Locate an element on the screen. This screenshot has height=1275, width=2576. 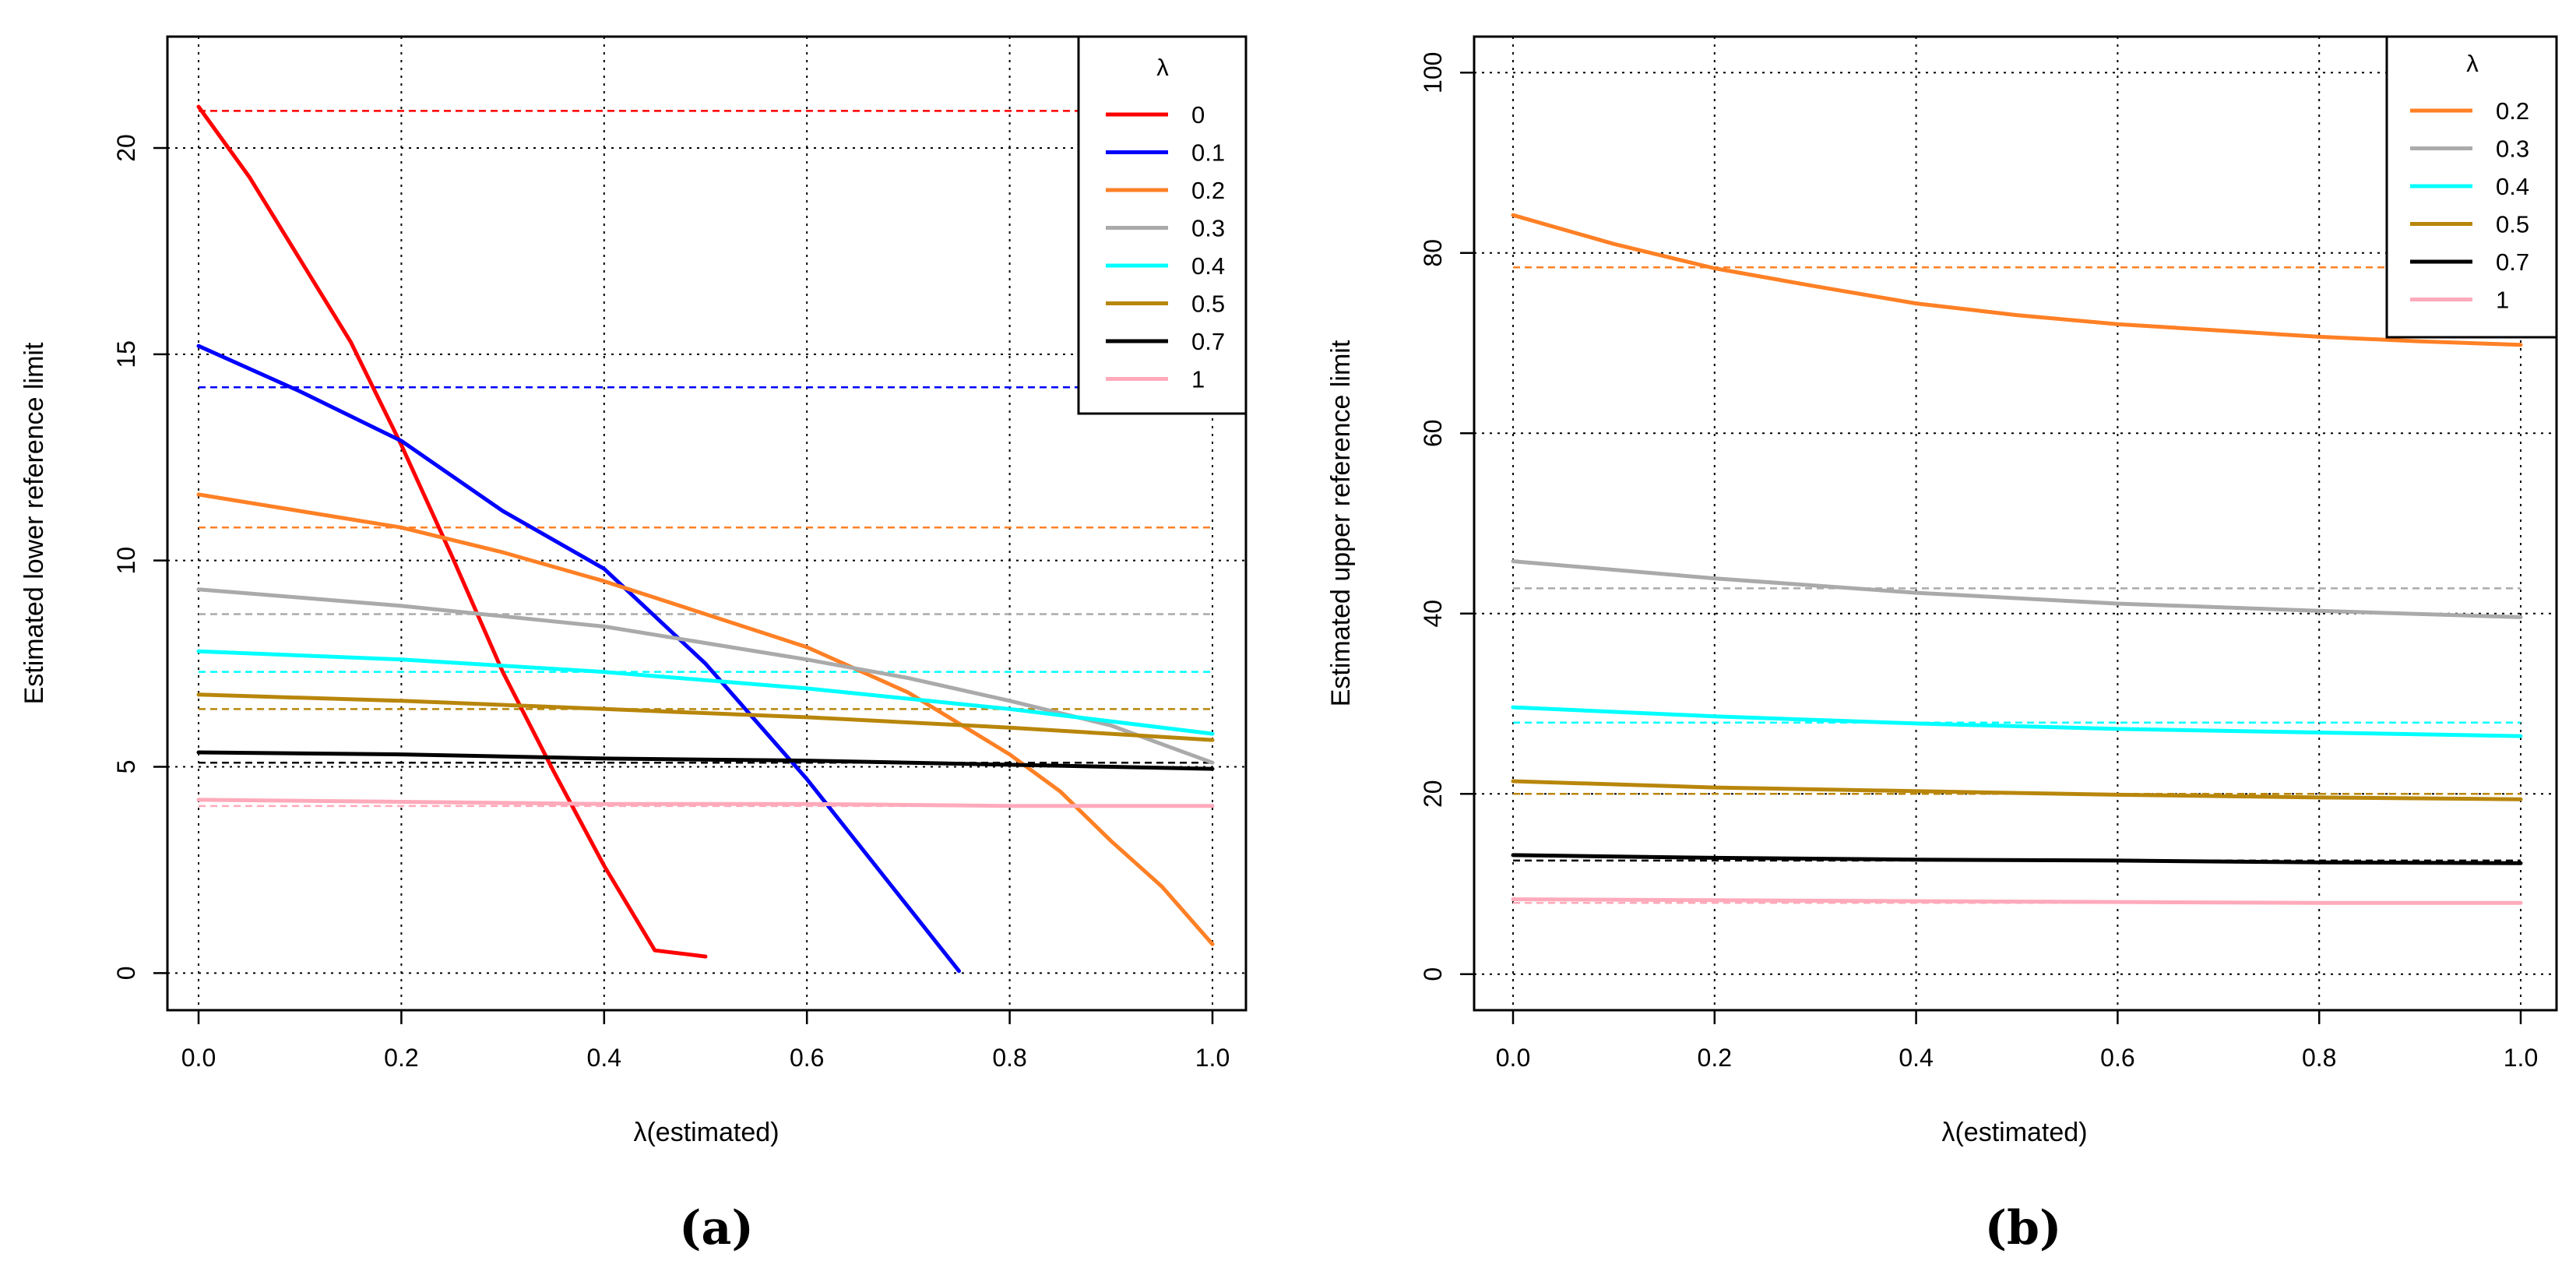
y-axis: 0 5 10 15 20 is located at coordinates (139, 557).